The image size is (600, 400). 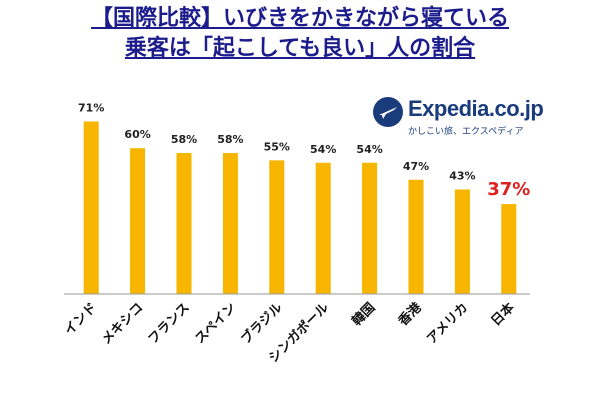 I want to click on value-label-1: 71%, so click(x=91, y=107).